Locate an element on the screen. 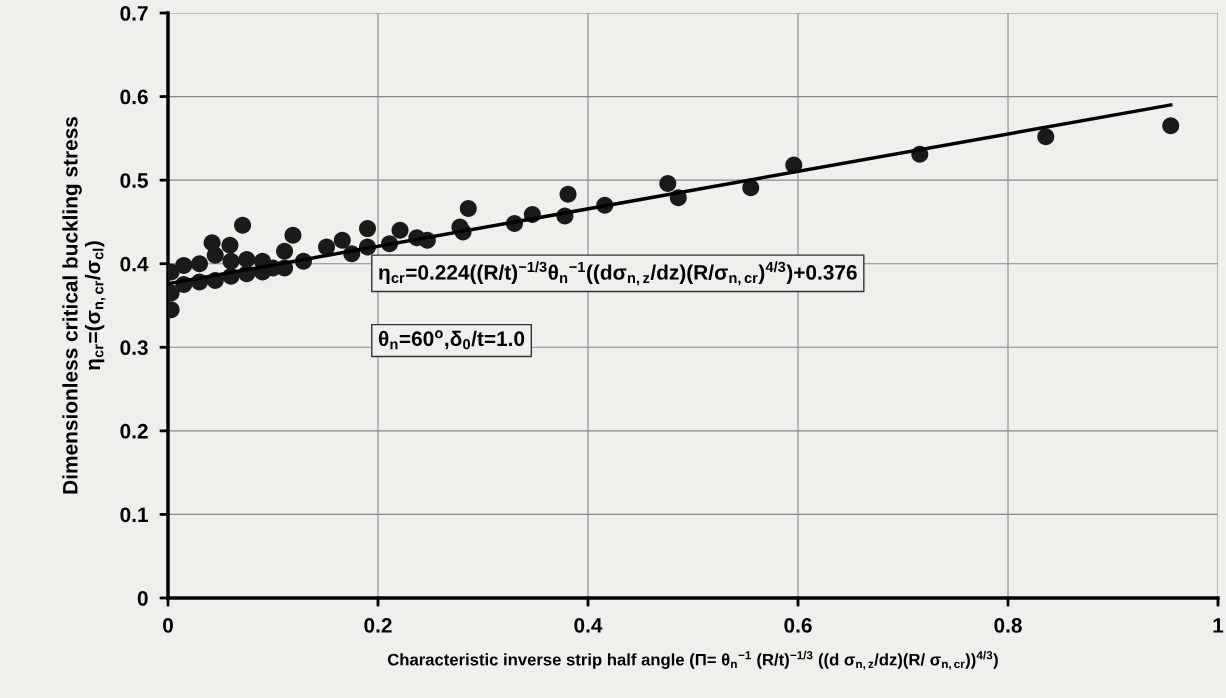 This screenshot has width=1226, height=698. y-tick-label: 0.5 is located at coordinates (134, 180).